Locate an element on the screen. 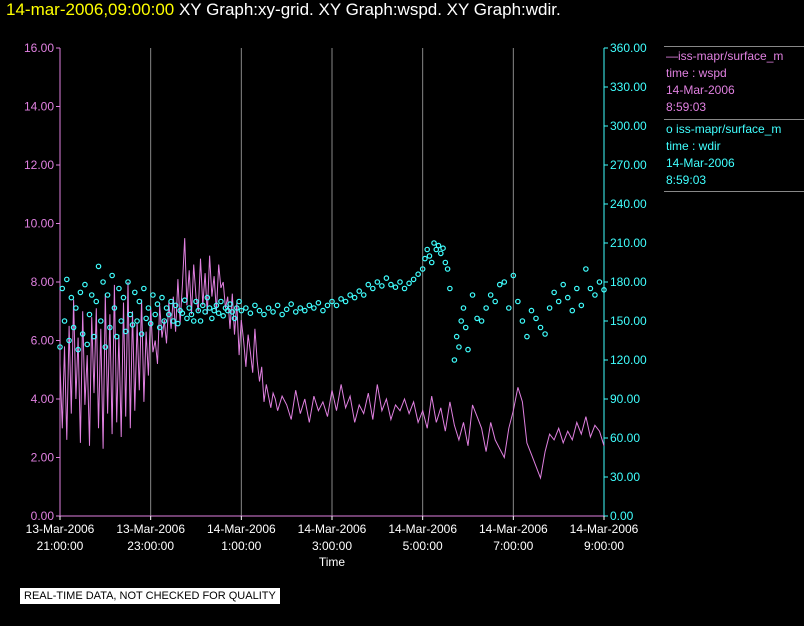 This screenshot has width=804, height=626. y-right-tick-label: 90.00 is located at coordinates (625, 399).